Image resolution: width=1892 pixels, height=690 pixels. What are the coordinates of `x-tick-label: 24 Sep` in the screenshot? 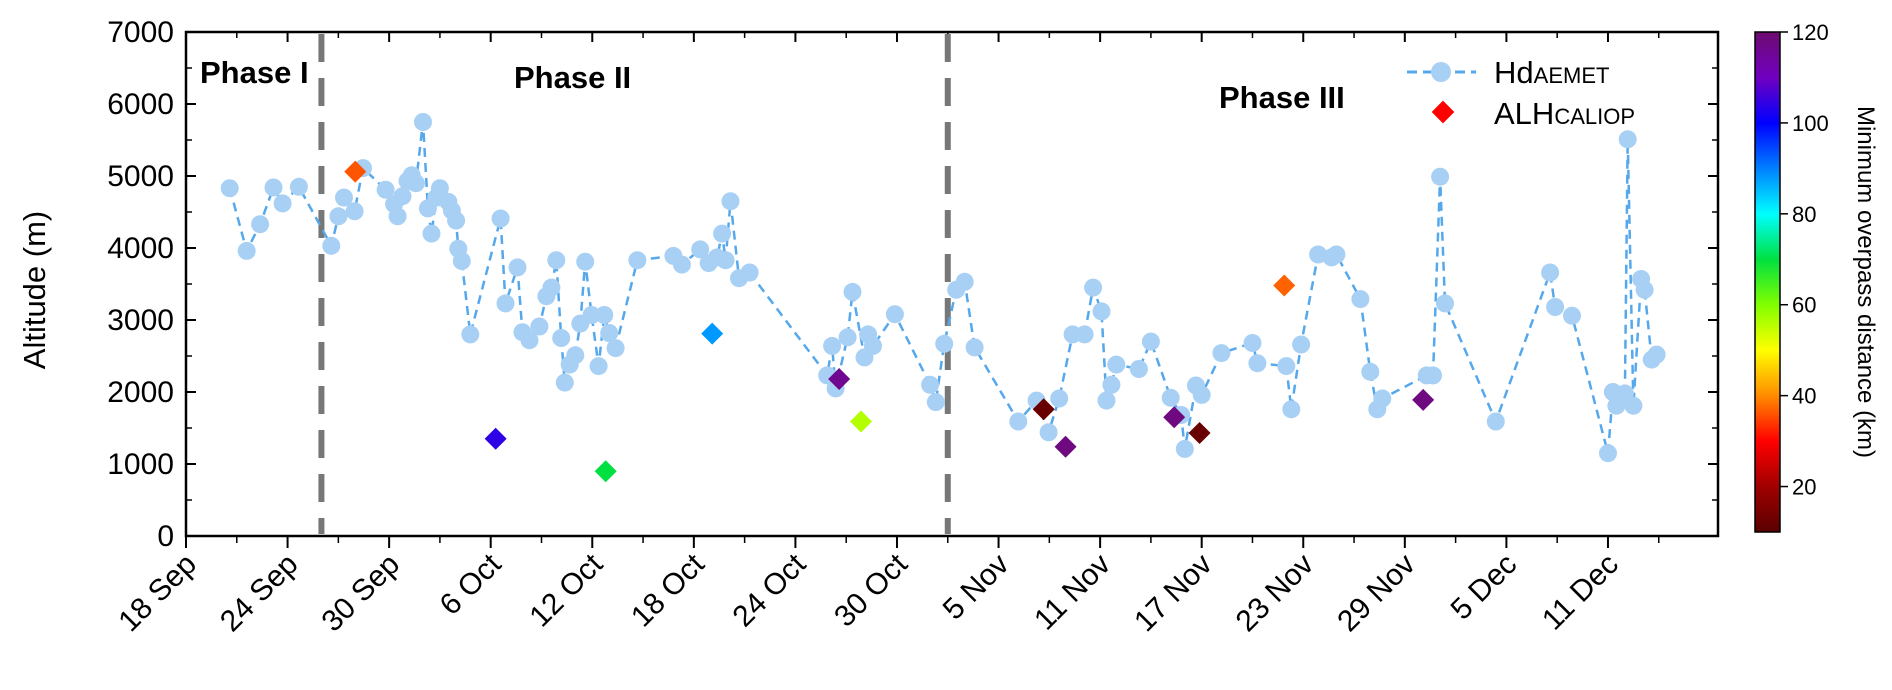 It's located at (259, 593).